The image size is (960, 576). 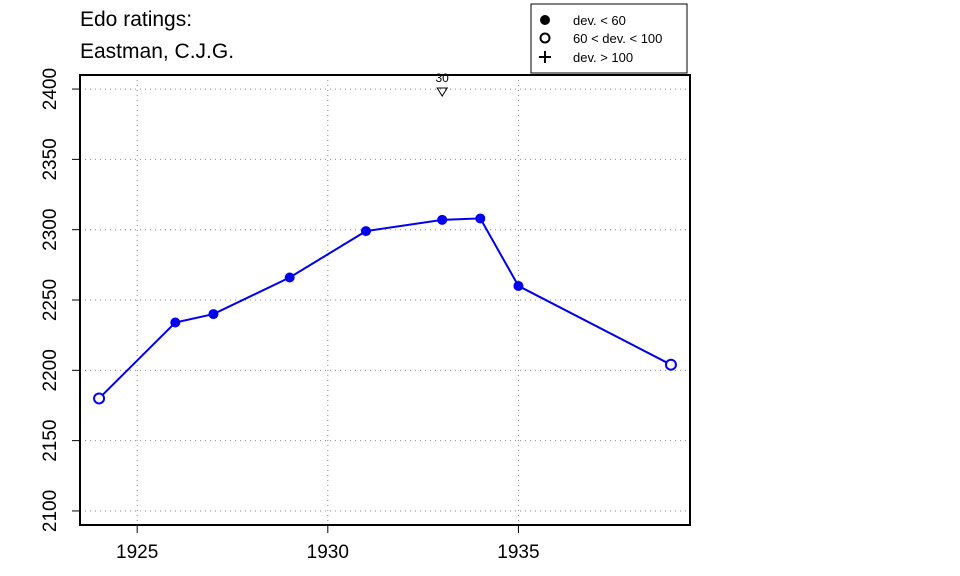 I want to click on x-axis: 1925 1930 1935, so click(x=328, y=544).